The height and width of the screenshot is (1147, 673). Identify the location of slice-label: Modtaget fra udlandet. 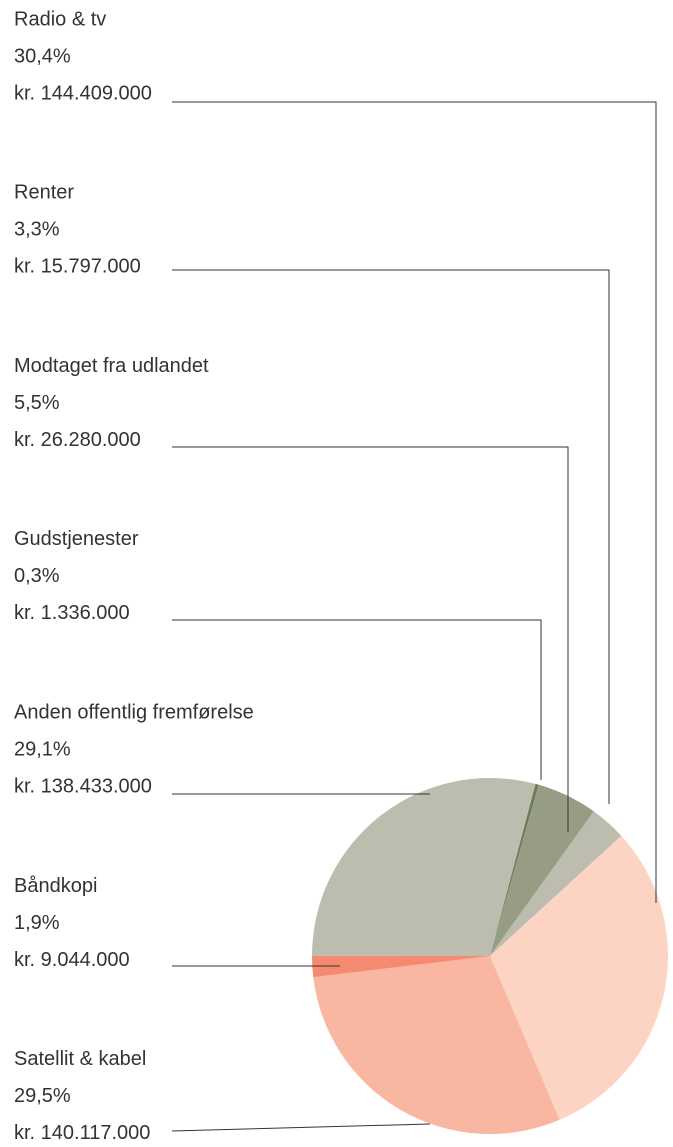
(111, 366).